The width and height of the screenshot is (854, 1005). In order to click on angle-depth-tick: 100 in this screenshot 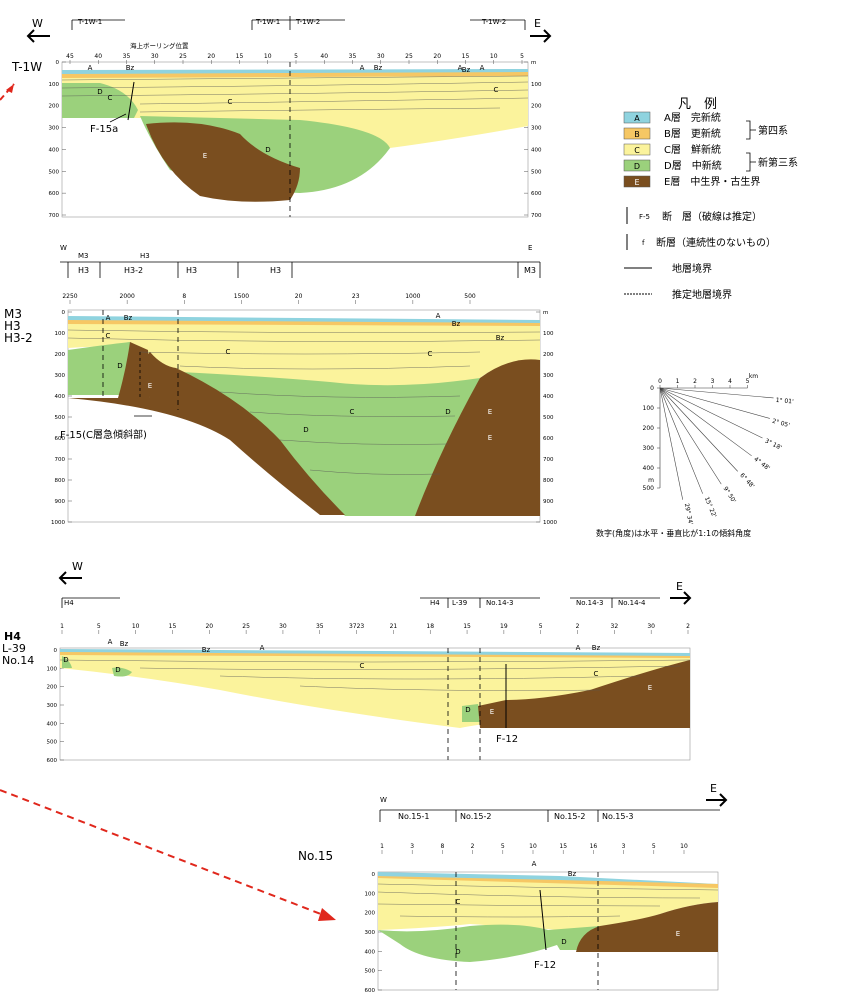, I will do `click(649, 408)`.